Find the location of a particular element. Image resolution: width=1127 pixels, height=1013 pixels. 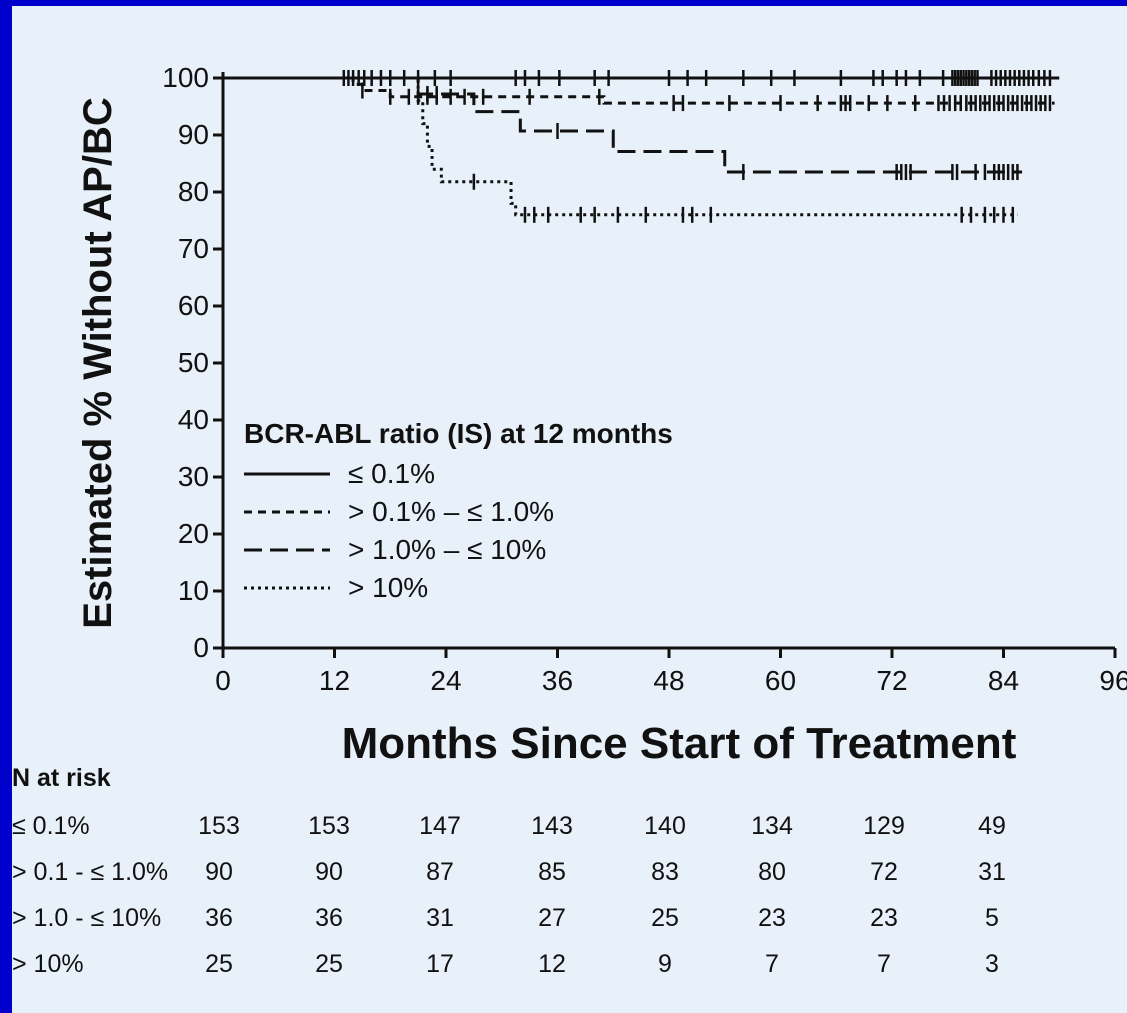

y-tick-label: 40 is located at coordinates (193, 419).